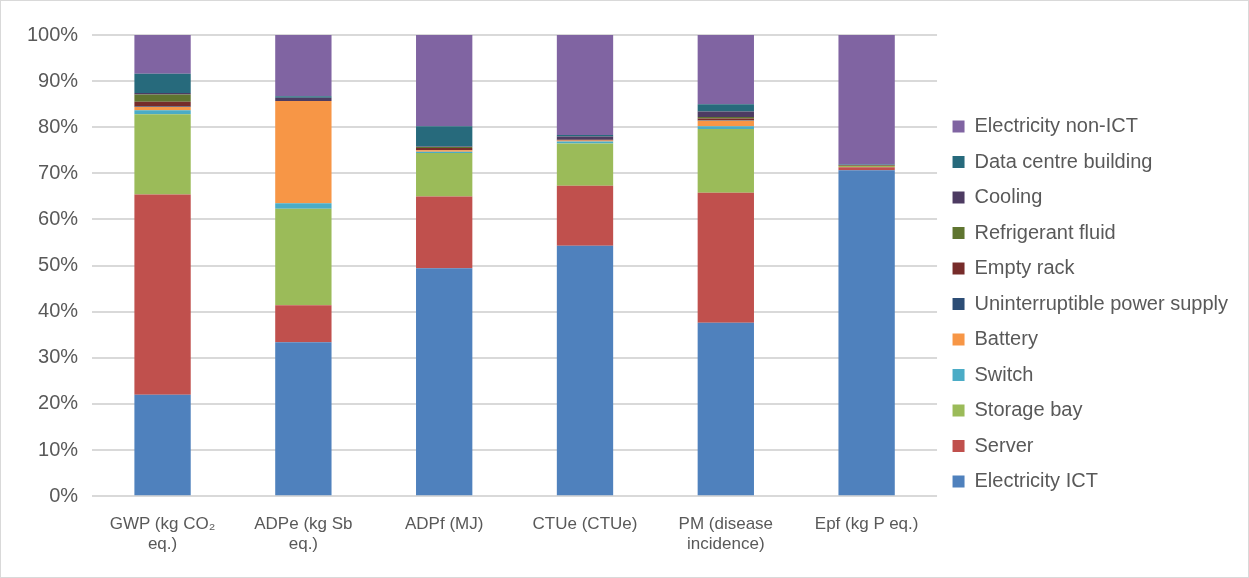 The width and height of the screenshot is (1249, 578). I want to click on y-tick-label: 0%, so click(64, 494).